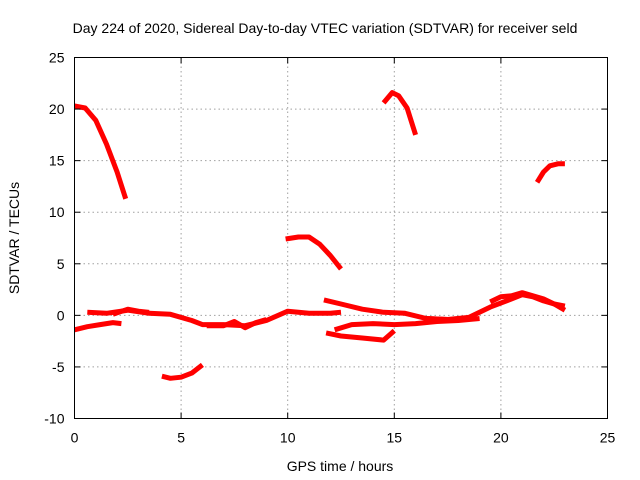  Describe the element at coordinates (61, 264) in the screenshot. I see `y-tick-label: 5` at that location.